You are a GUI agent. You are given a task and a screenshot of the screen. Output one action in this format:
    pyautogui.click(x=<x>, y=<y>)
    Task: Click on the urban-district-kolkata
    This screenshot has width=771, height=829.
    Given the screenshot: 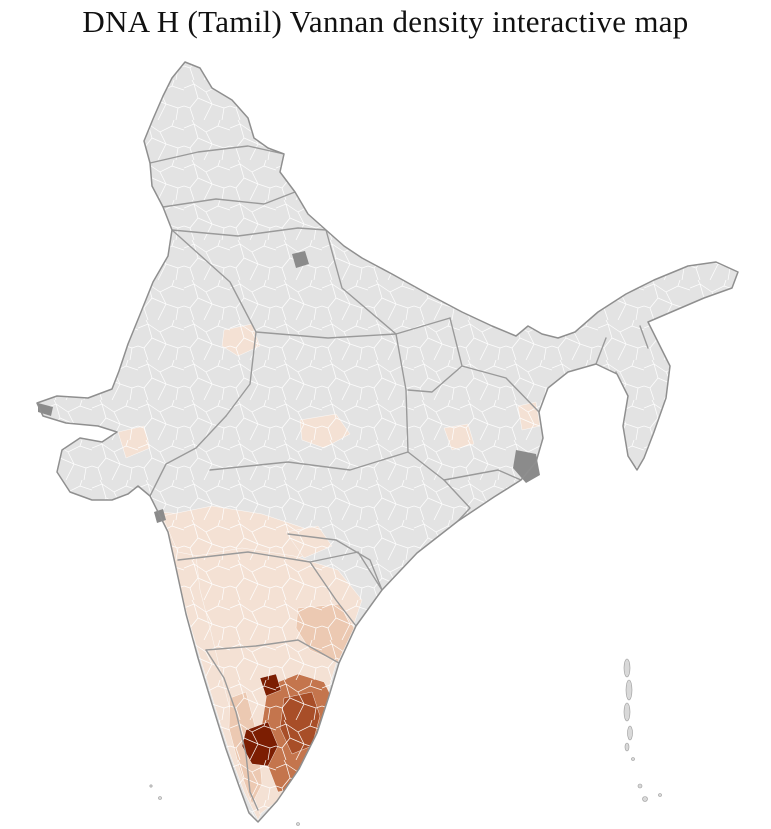 What is the action you would take?
    pyautogui.click(x=526, y=466)
    